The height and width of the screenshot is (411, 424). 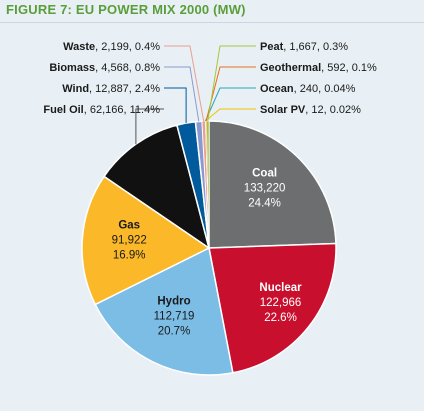 I want to click on leader-line-ocean, so click(x=230, y=104).